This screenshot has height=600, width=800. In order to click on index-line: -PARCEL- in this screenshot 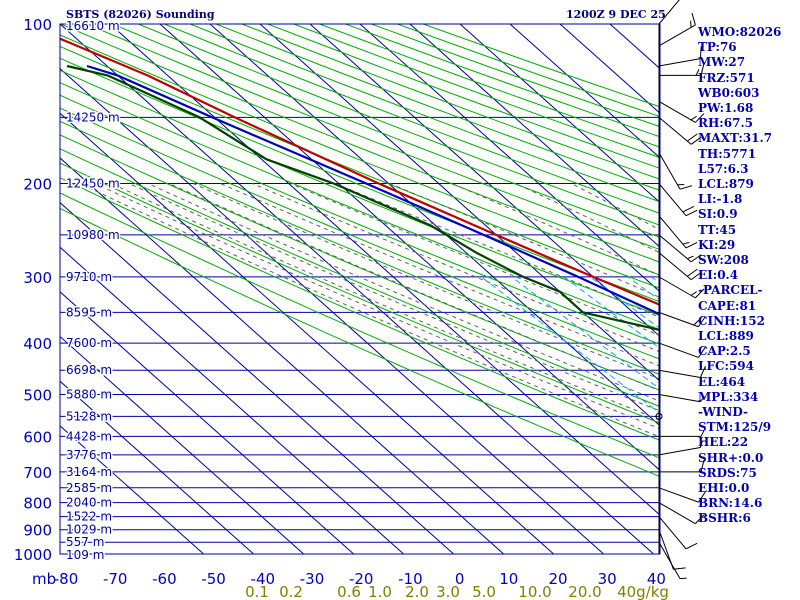, I will do `click(730, 290)`.